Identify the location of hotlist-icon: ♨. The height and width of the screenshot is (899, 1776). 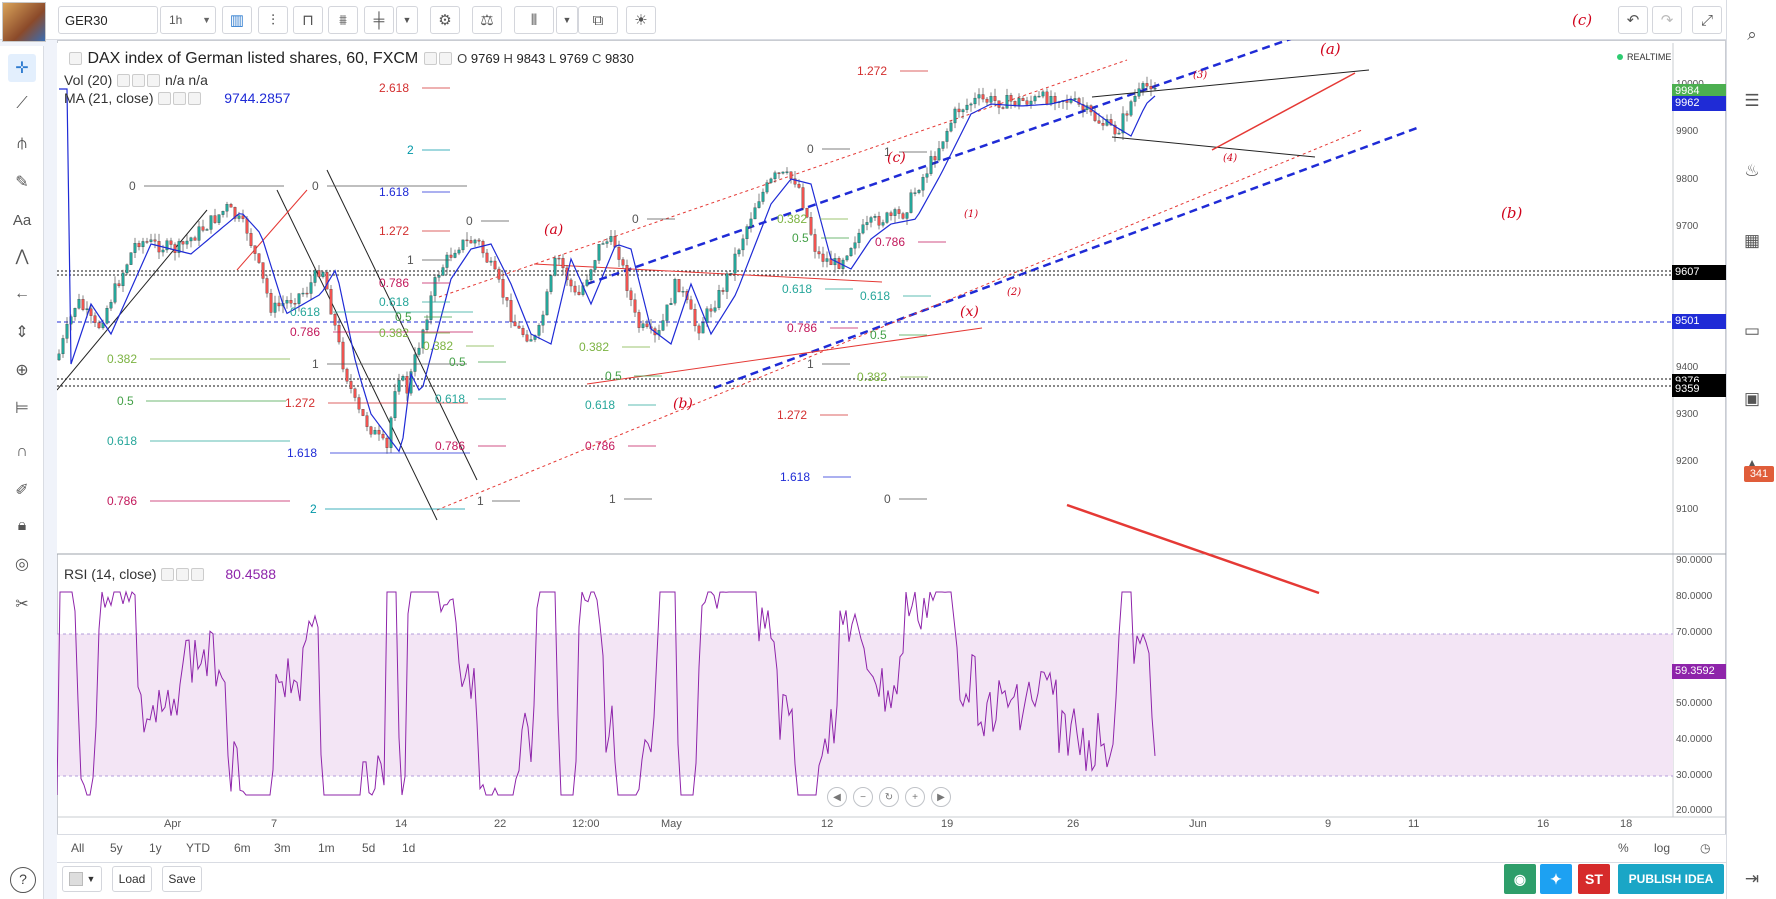
(1752, 170).